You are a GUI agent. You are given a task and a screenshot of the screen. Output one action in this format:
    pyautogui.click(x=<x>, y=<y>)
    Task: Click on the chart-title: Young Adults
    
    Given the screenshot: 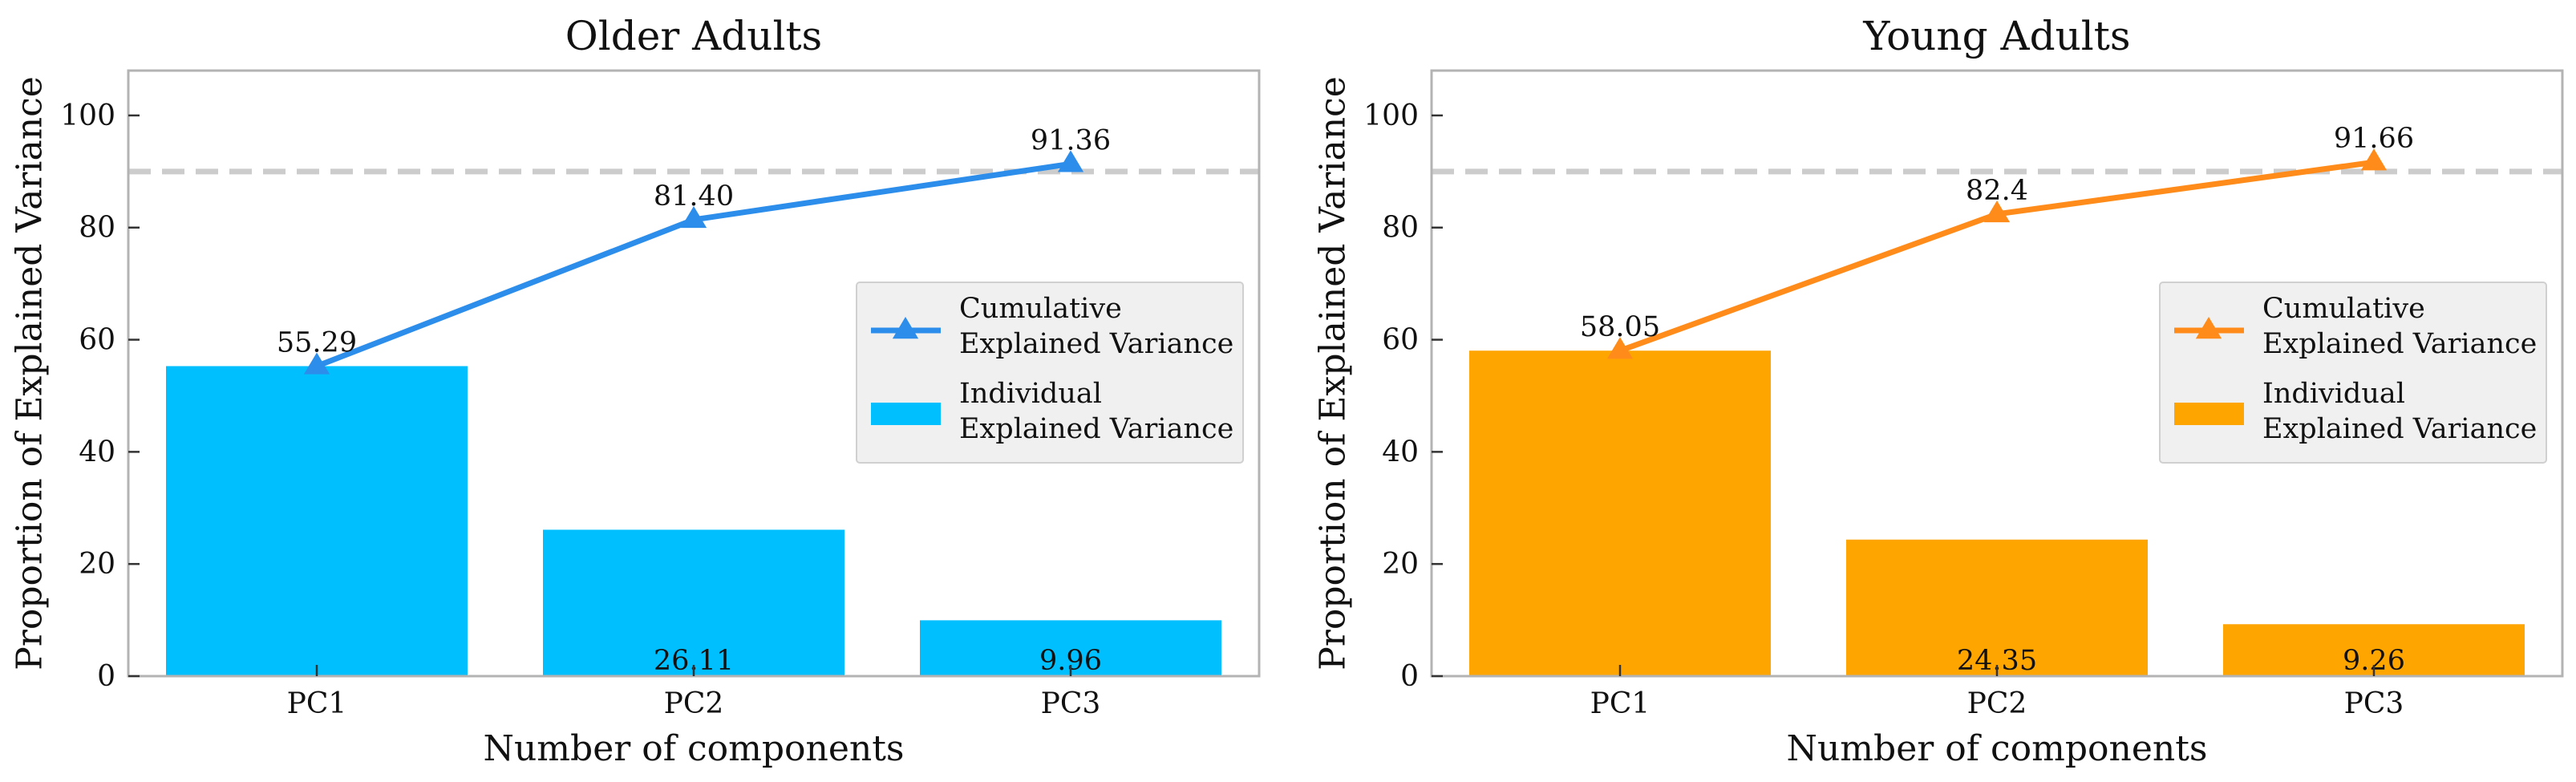 What is the action you would take?
    pyautogui.click(x=1996, y=36)
    